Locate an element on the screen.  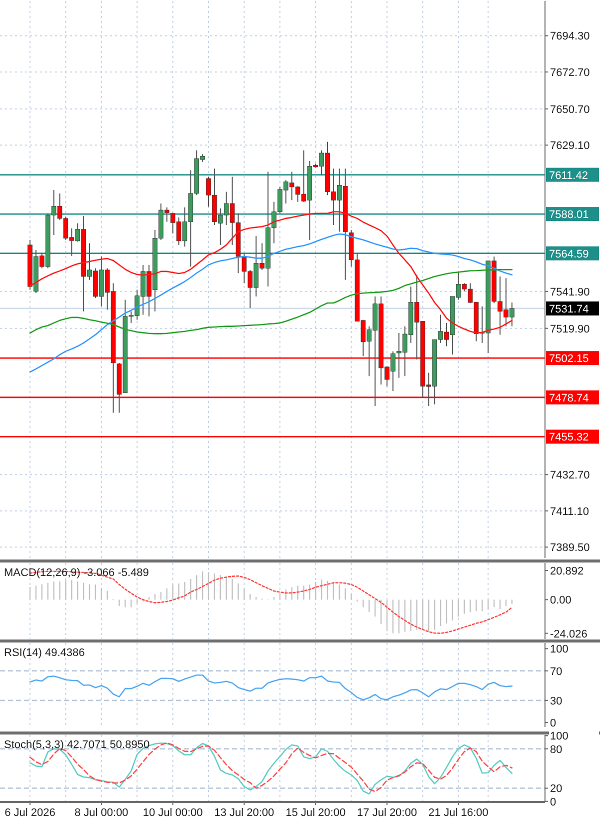
ref-line-label: 7611.42 is located at coordinates (568, 176).